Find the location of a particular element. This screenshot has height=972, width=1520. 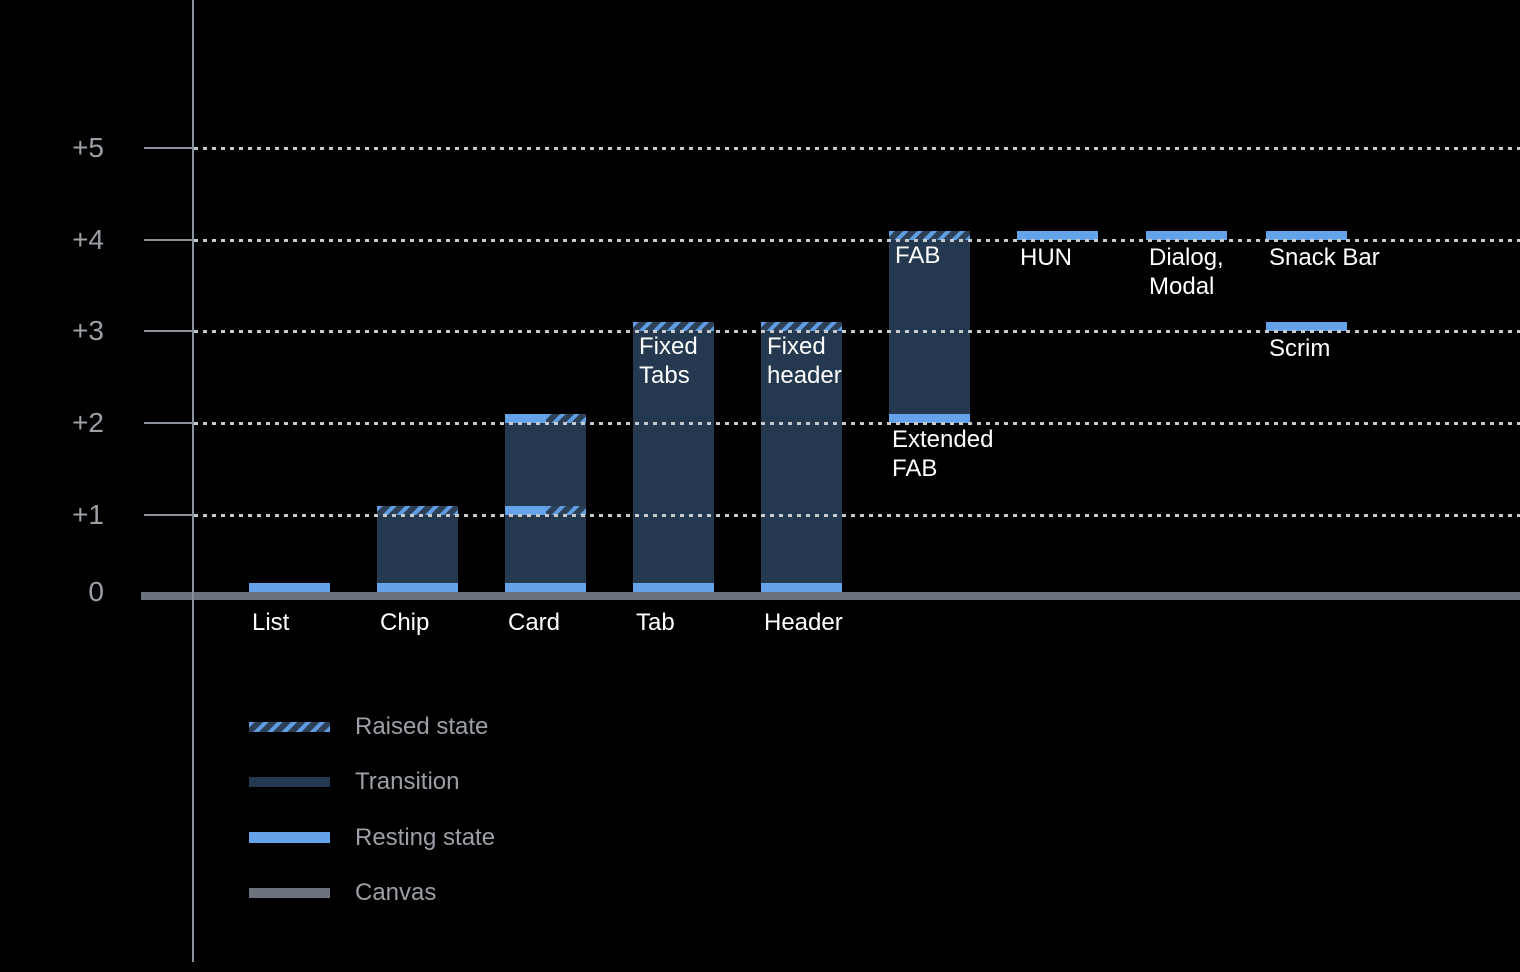

legend-label-raised: Raised state is located at coordinates (422, 726).